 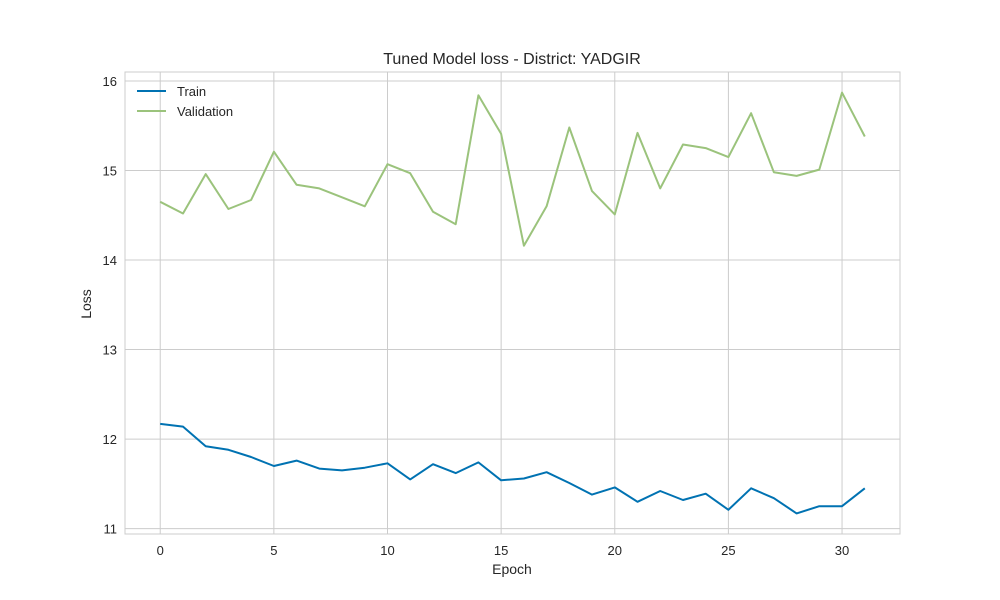 I want to click on y-axis-label: Loss, so click(x=86, y=304).